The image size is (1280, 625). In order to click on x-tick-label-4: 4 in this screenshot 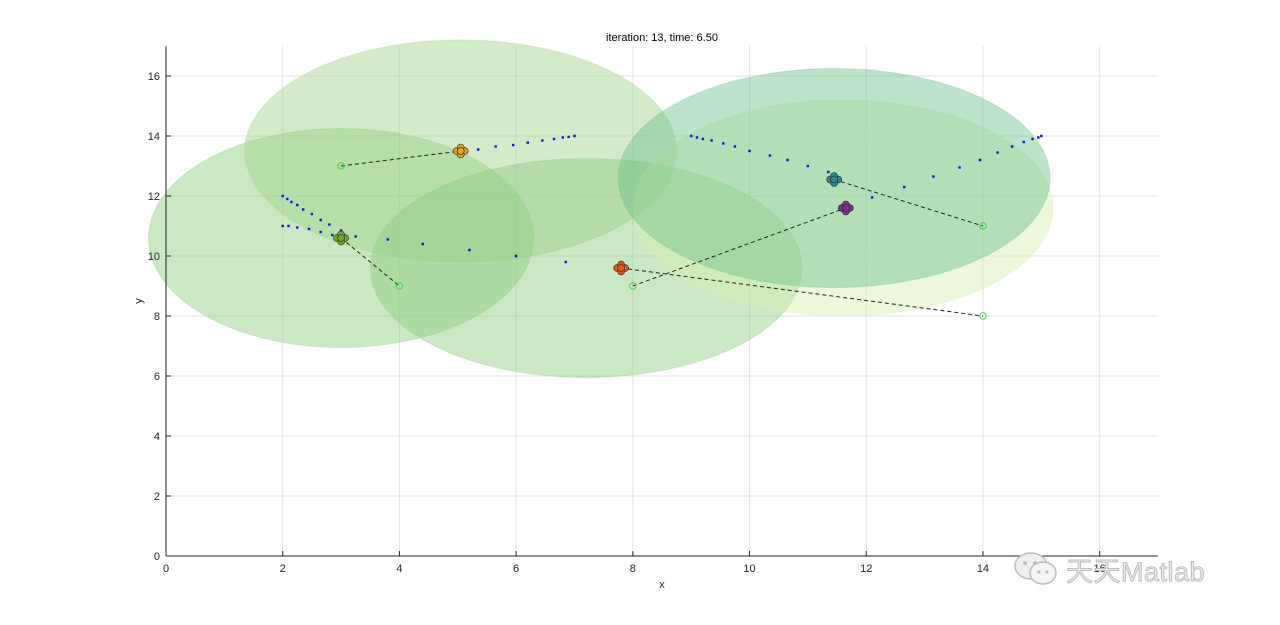, I will do `click(399, 569)`.